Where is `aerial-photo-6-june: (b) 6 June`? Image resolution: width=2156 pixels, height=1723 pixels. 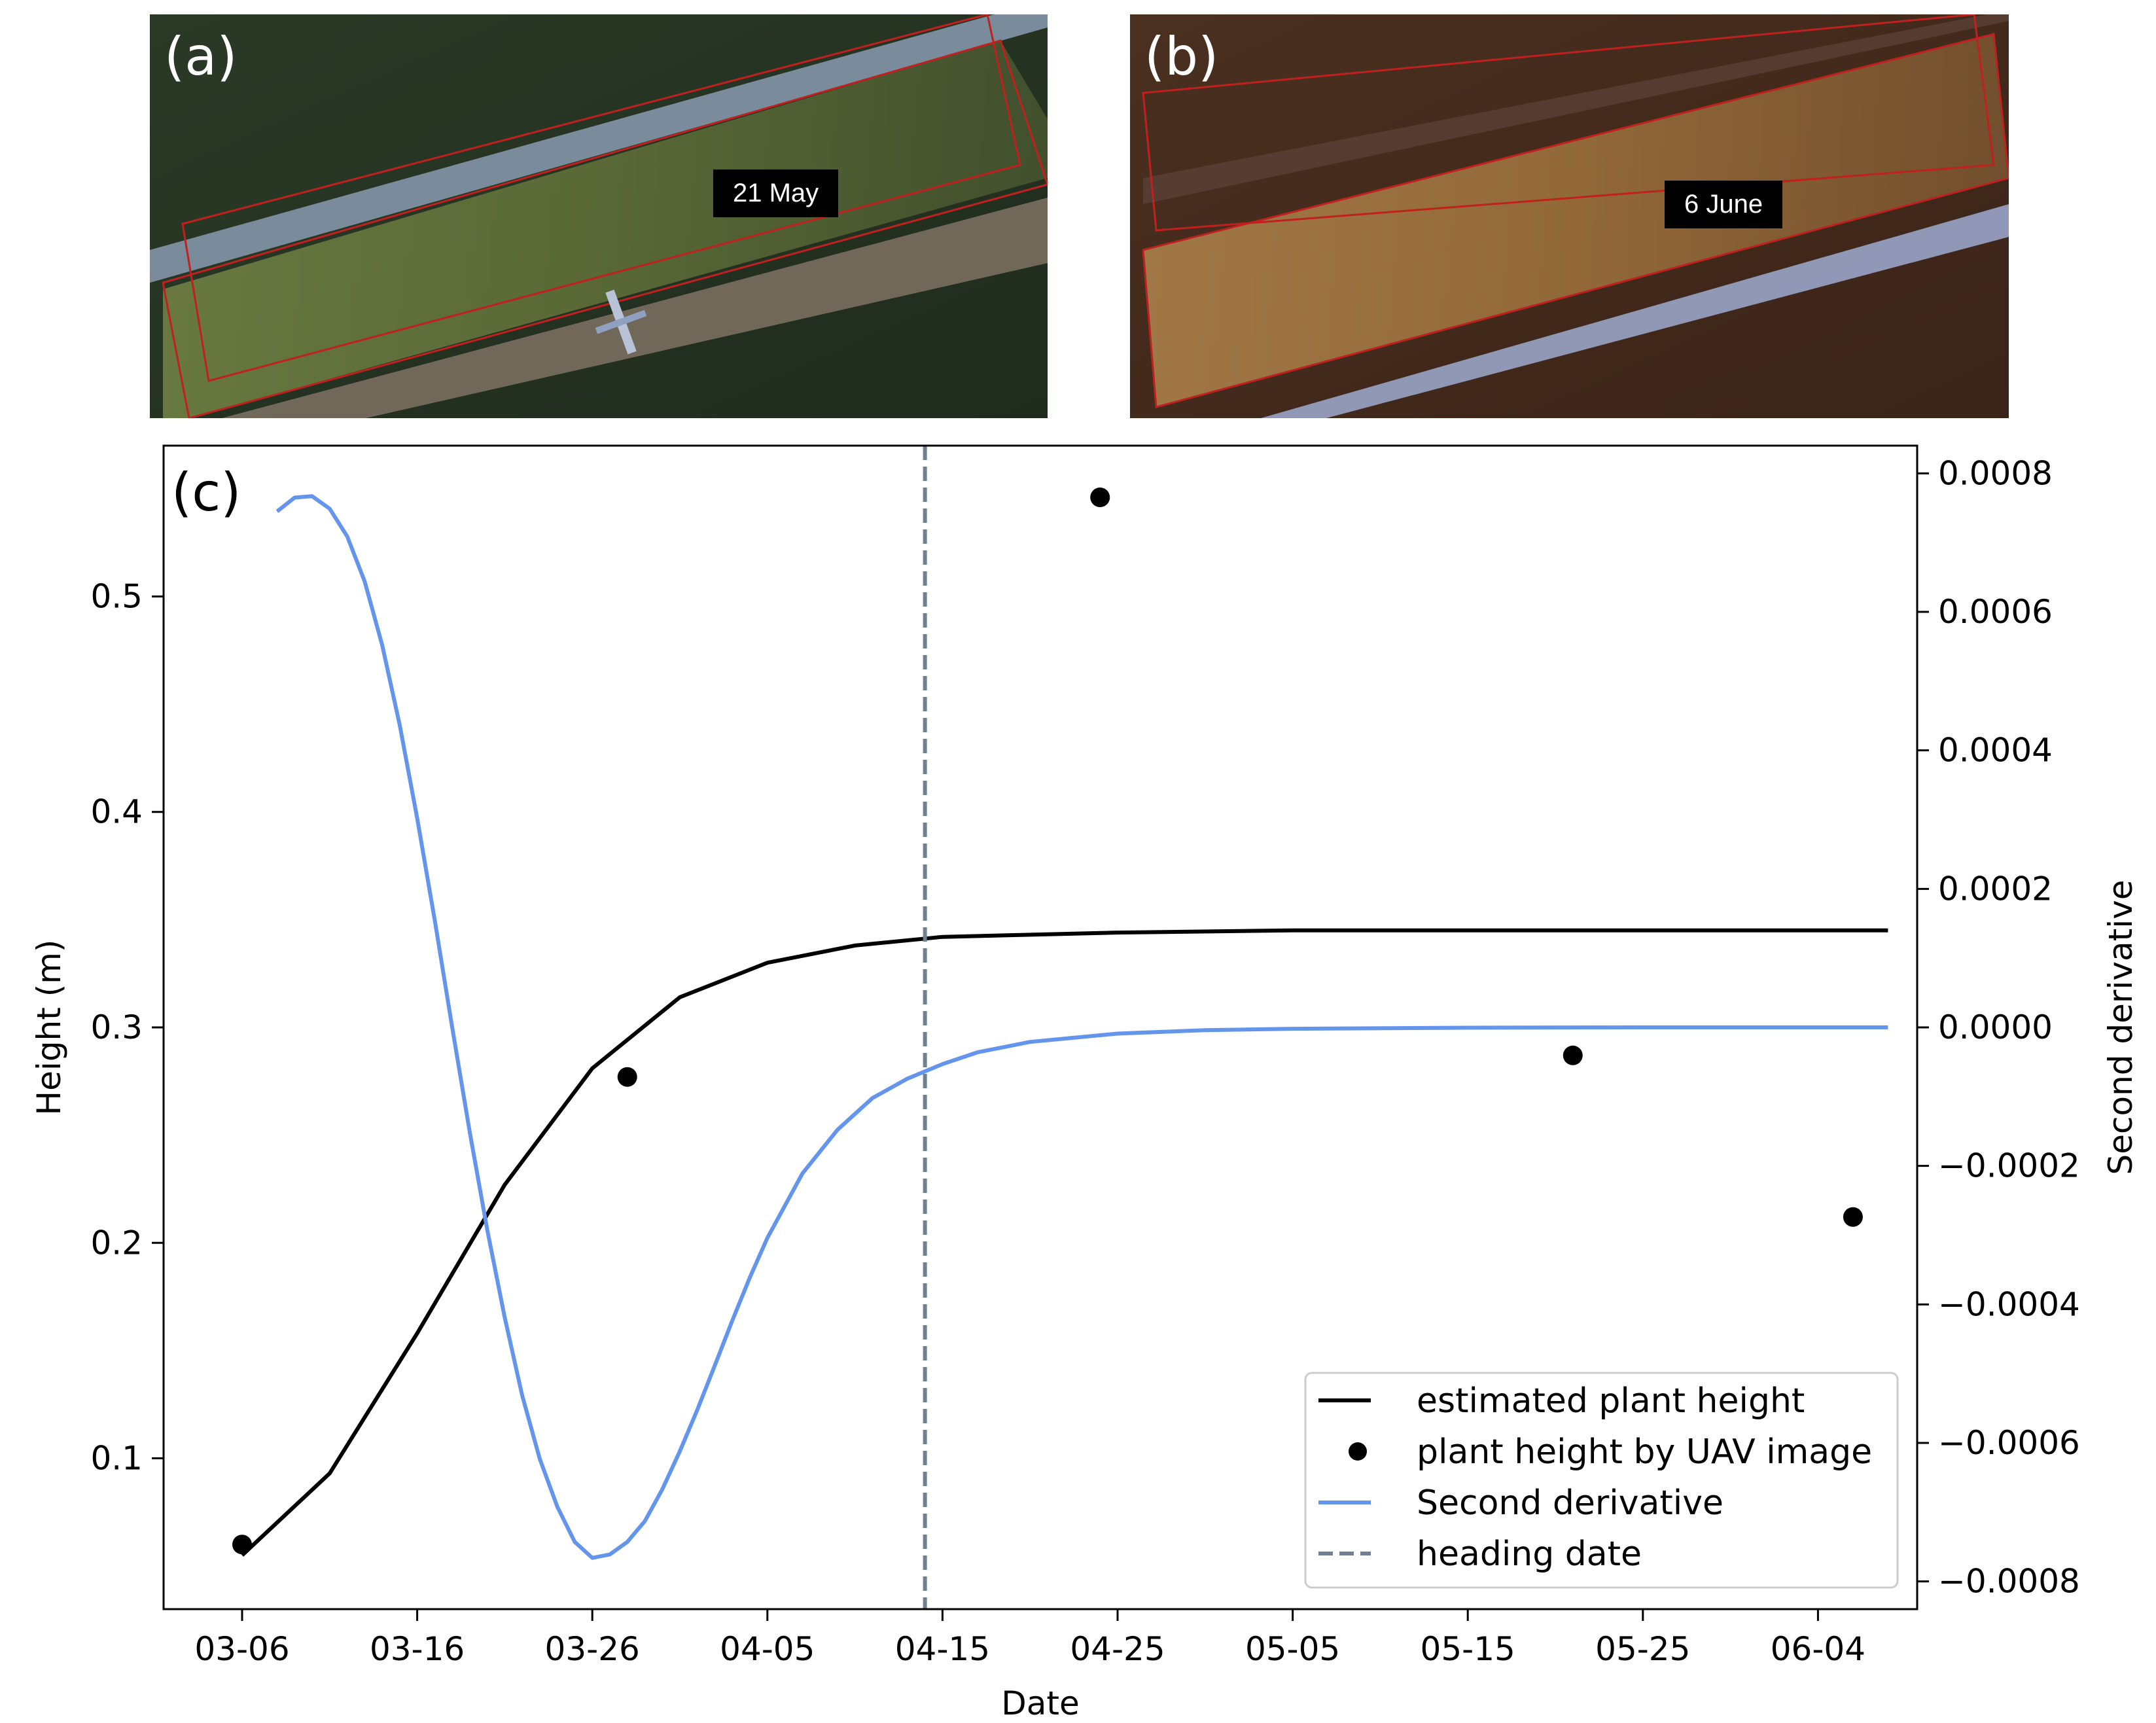 aerial-photo-6-june: (b) 6 June is located at coordinates (1569, 216).